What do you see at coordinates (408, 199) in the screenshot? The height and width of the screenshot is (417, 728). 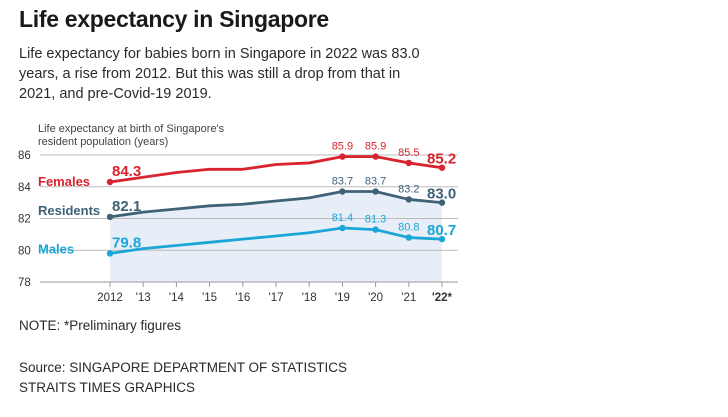 I see `residents-point-2021` at bounding box center [408, 199].